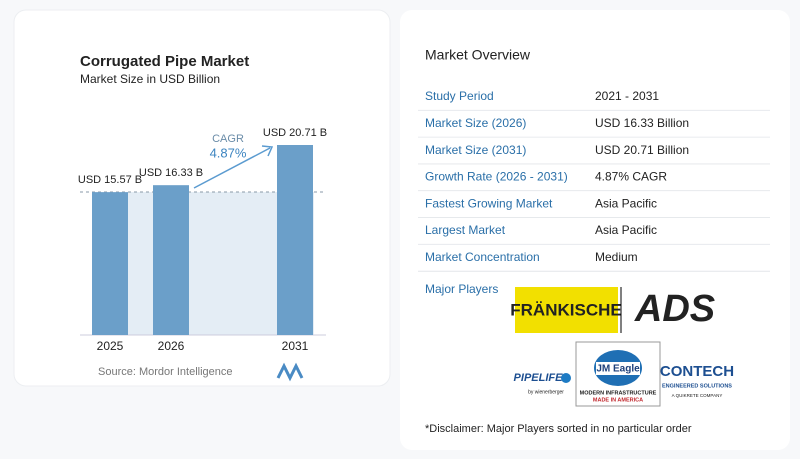 This screenshot has height=459, width=800. I want to click on logo-tagline: ENGINEERED SOLUTIONS, so click(697, 386).